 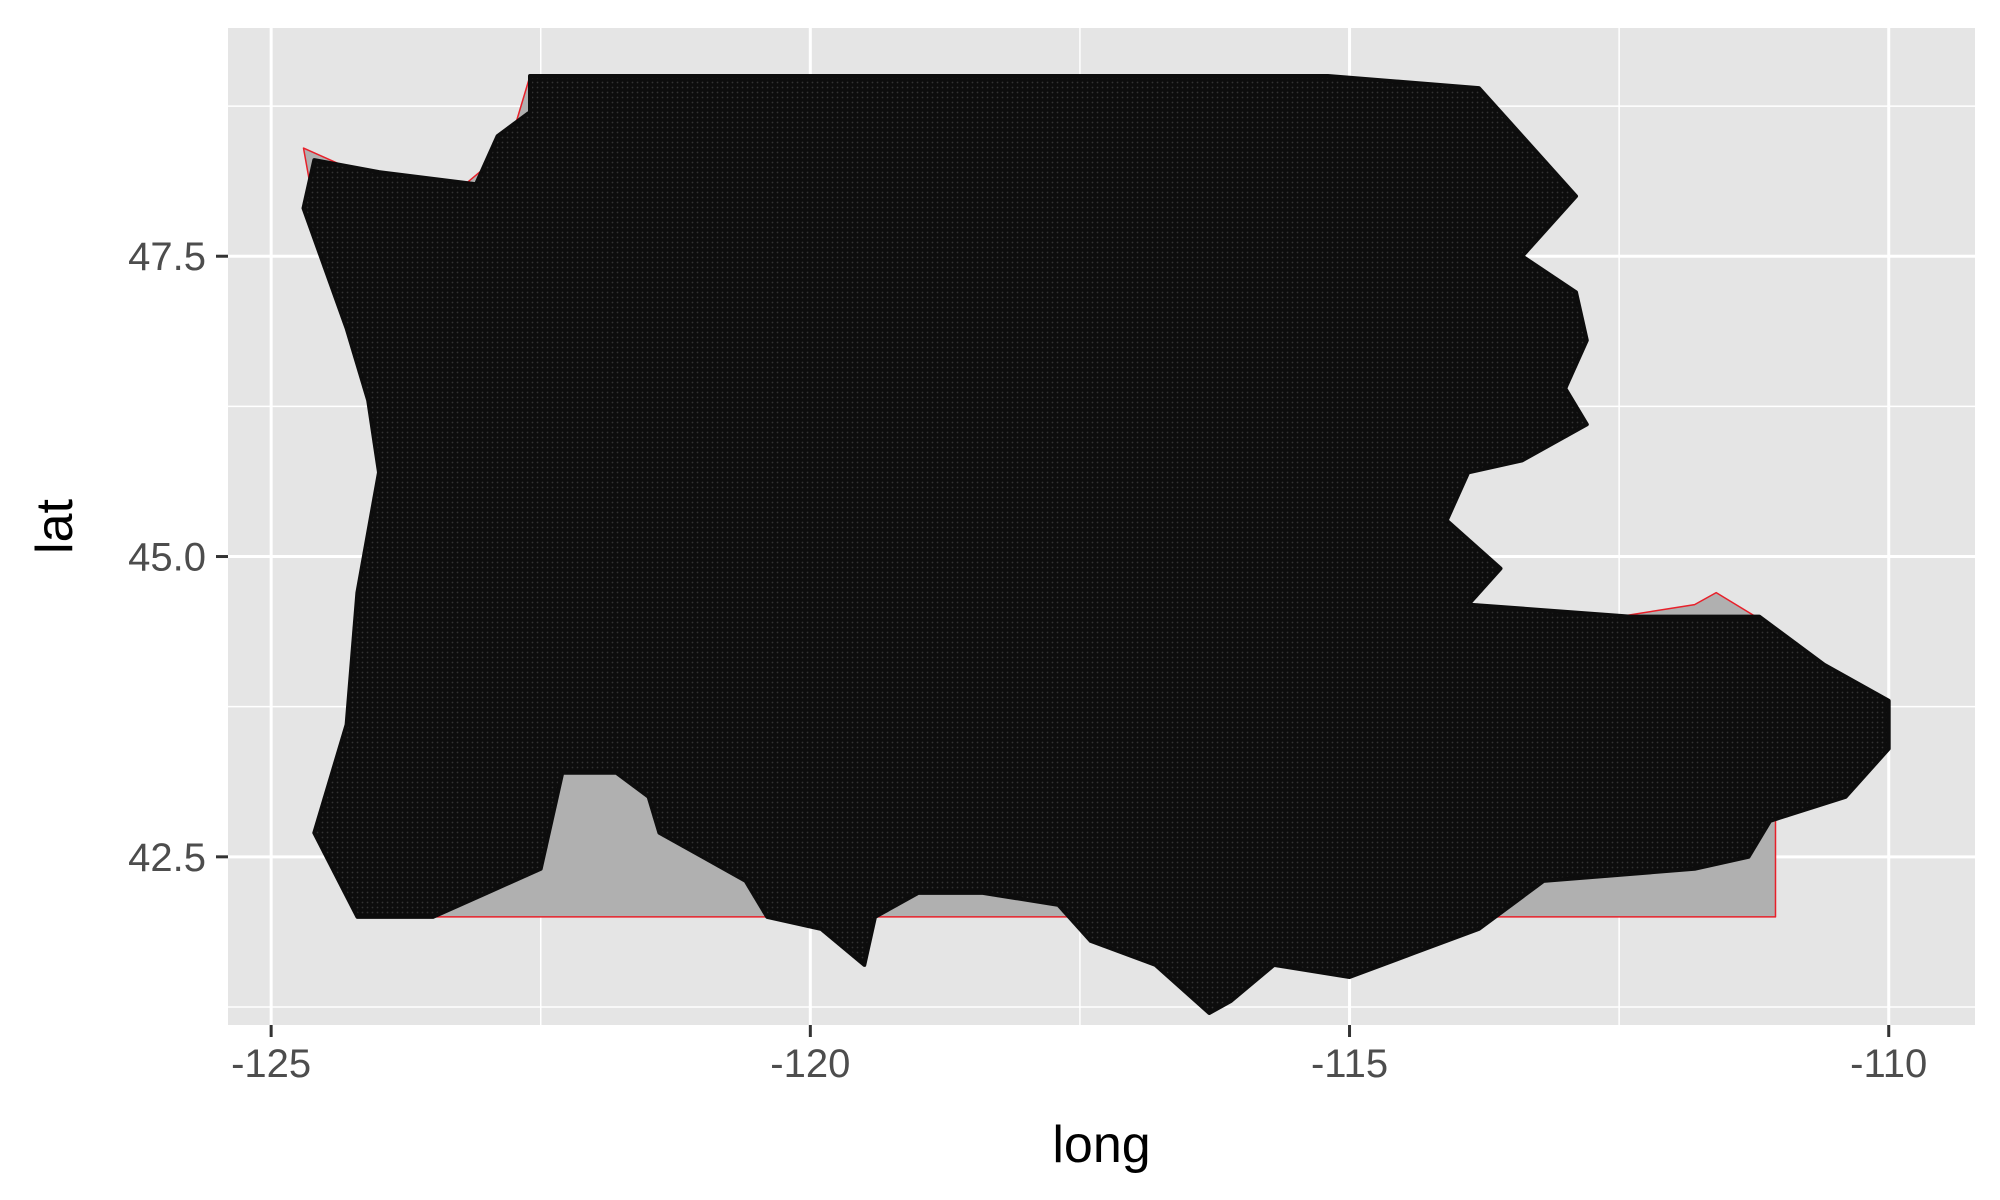 I want to click on x-tick-label: -115, so click(x=1349, y=1064).